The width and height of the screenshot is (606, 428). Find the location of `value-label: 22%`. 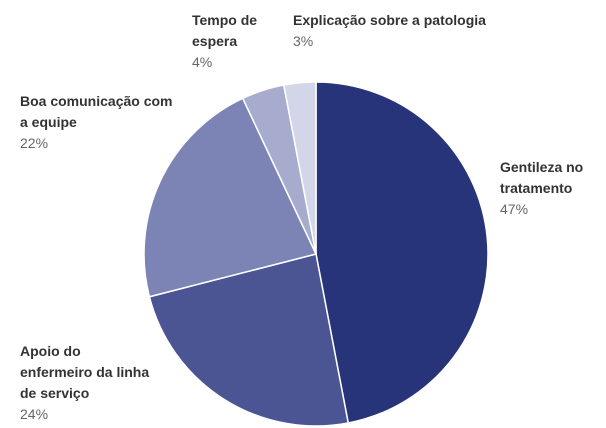

value-label: 22% is located at coordinates (34, 143).